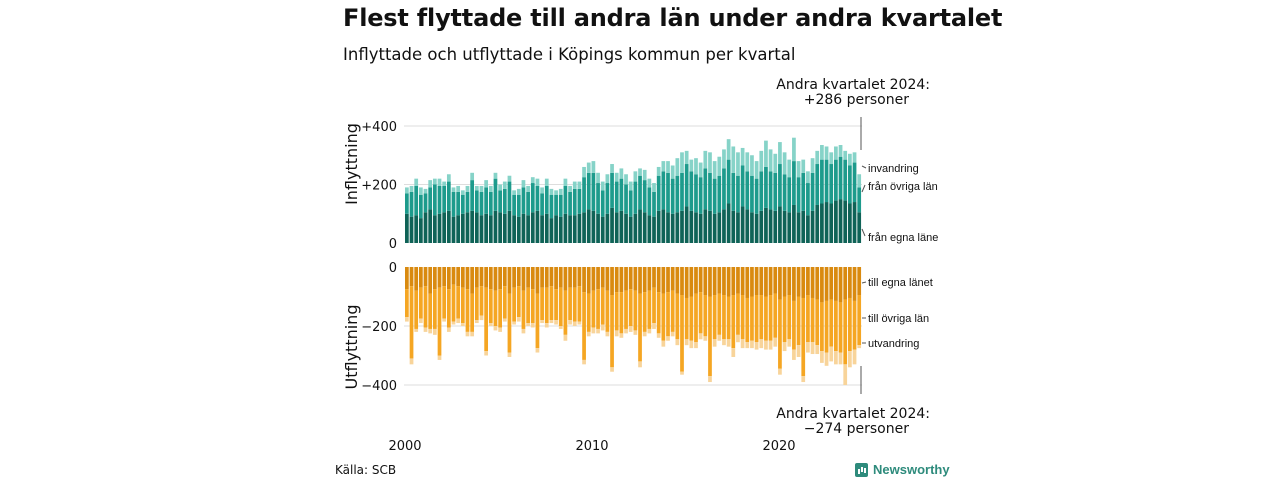  I want to click on annotation-line: +286 personer, so click(857, 100).